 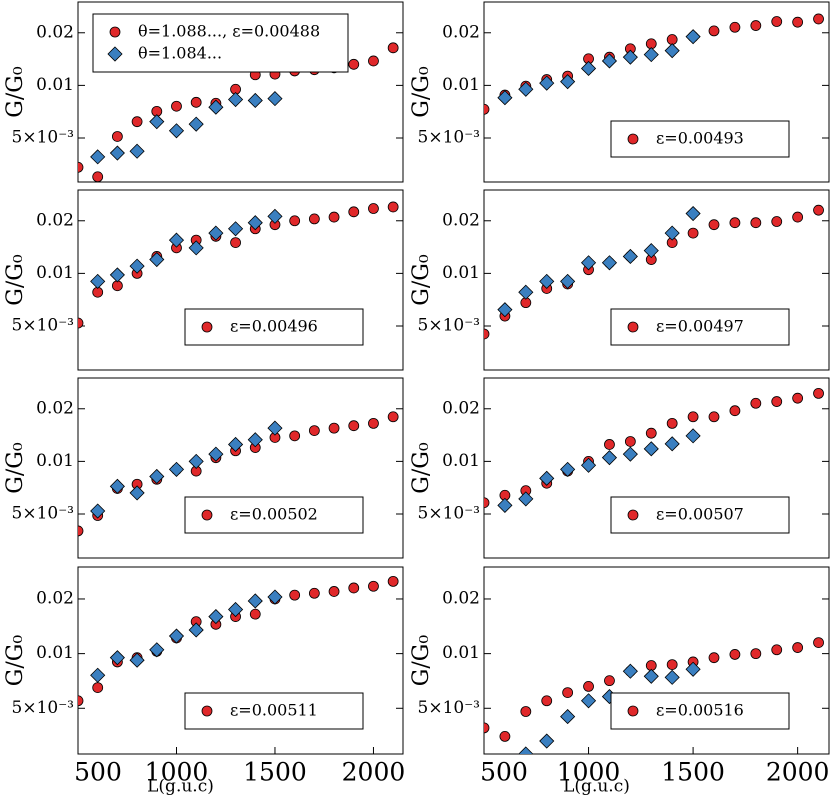 I want to click on legend-label: ε=0.00493, so click(x=700, y=138).